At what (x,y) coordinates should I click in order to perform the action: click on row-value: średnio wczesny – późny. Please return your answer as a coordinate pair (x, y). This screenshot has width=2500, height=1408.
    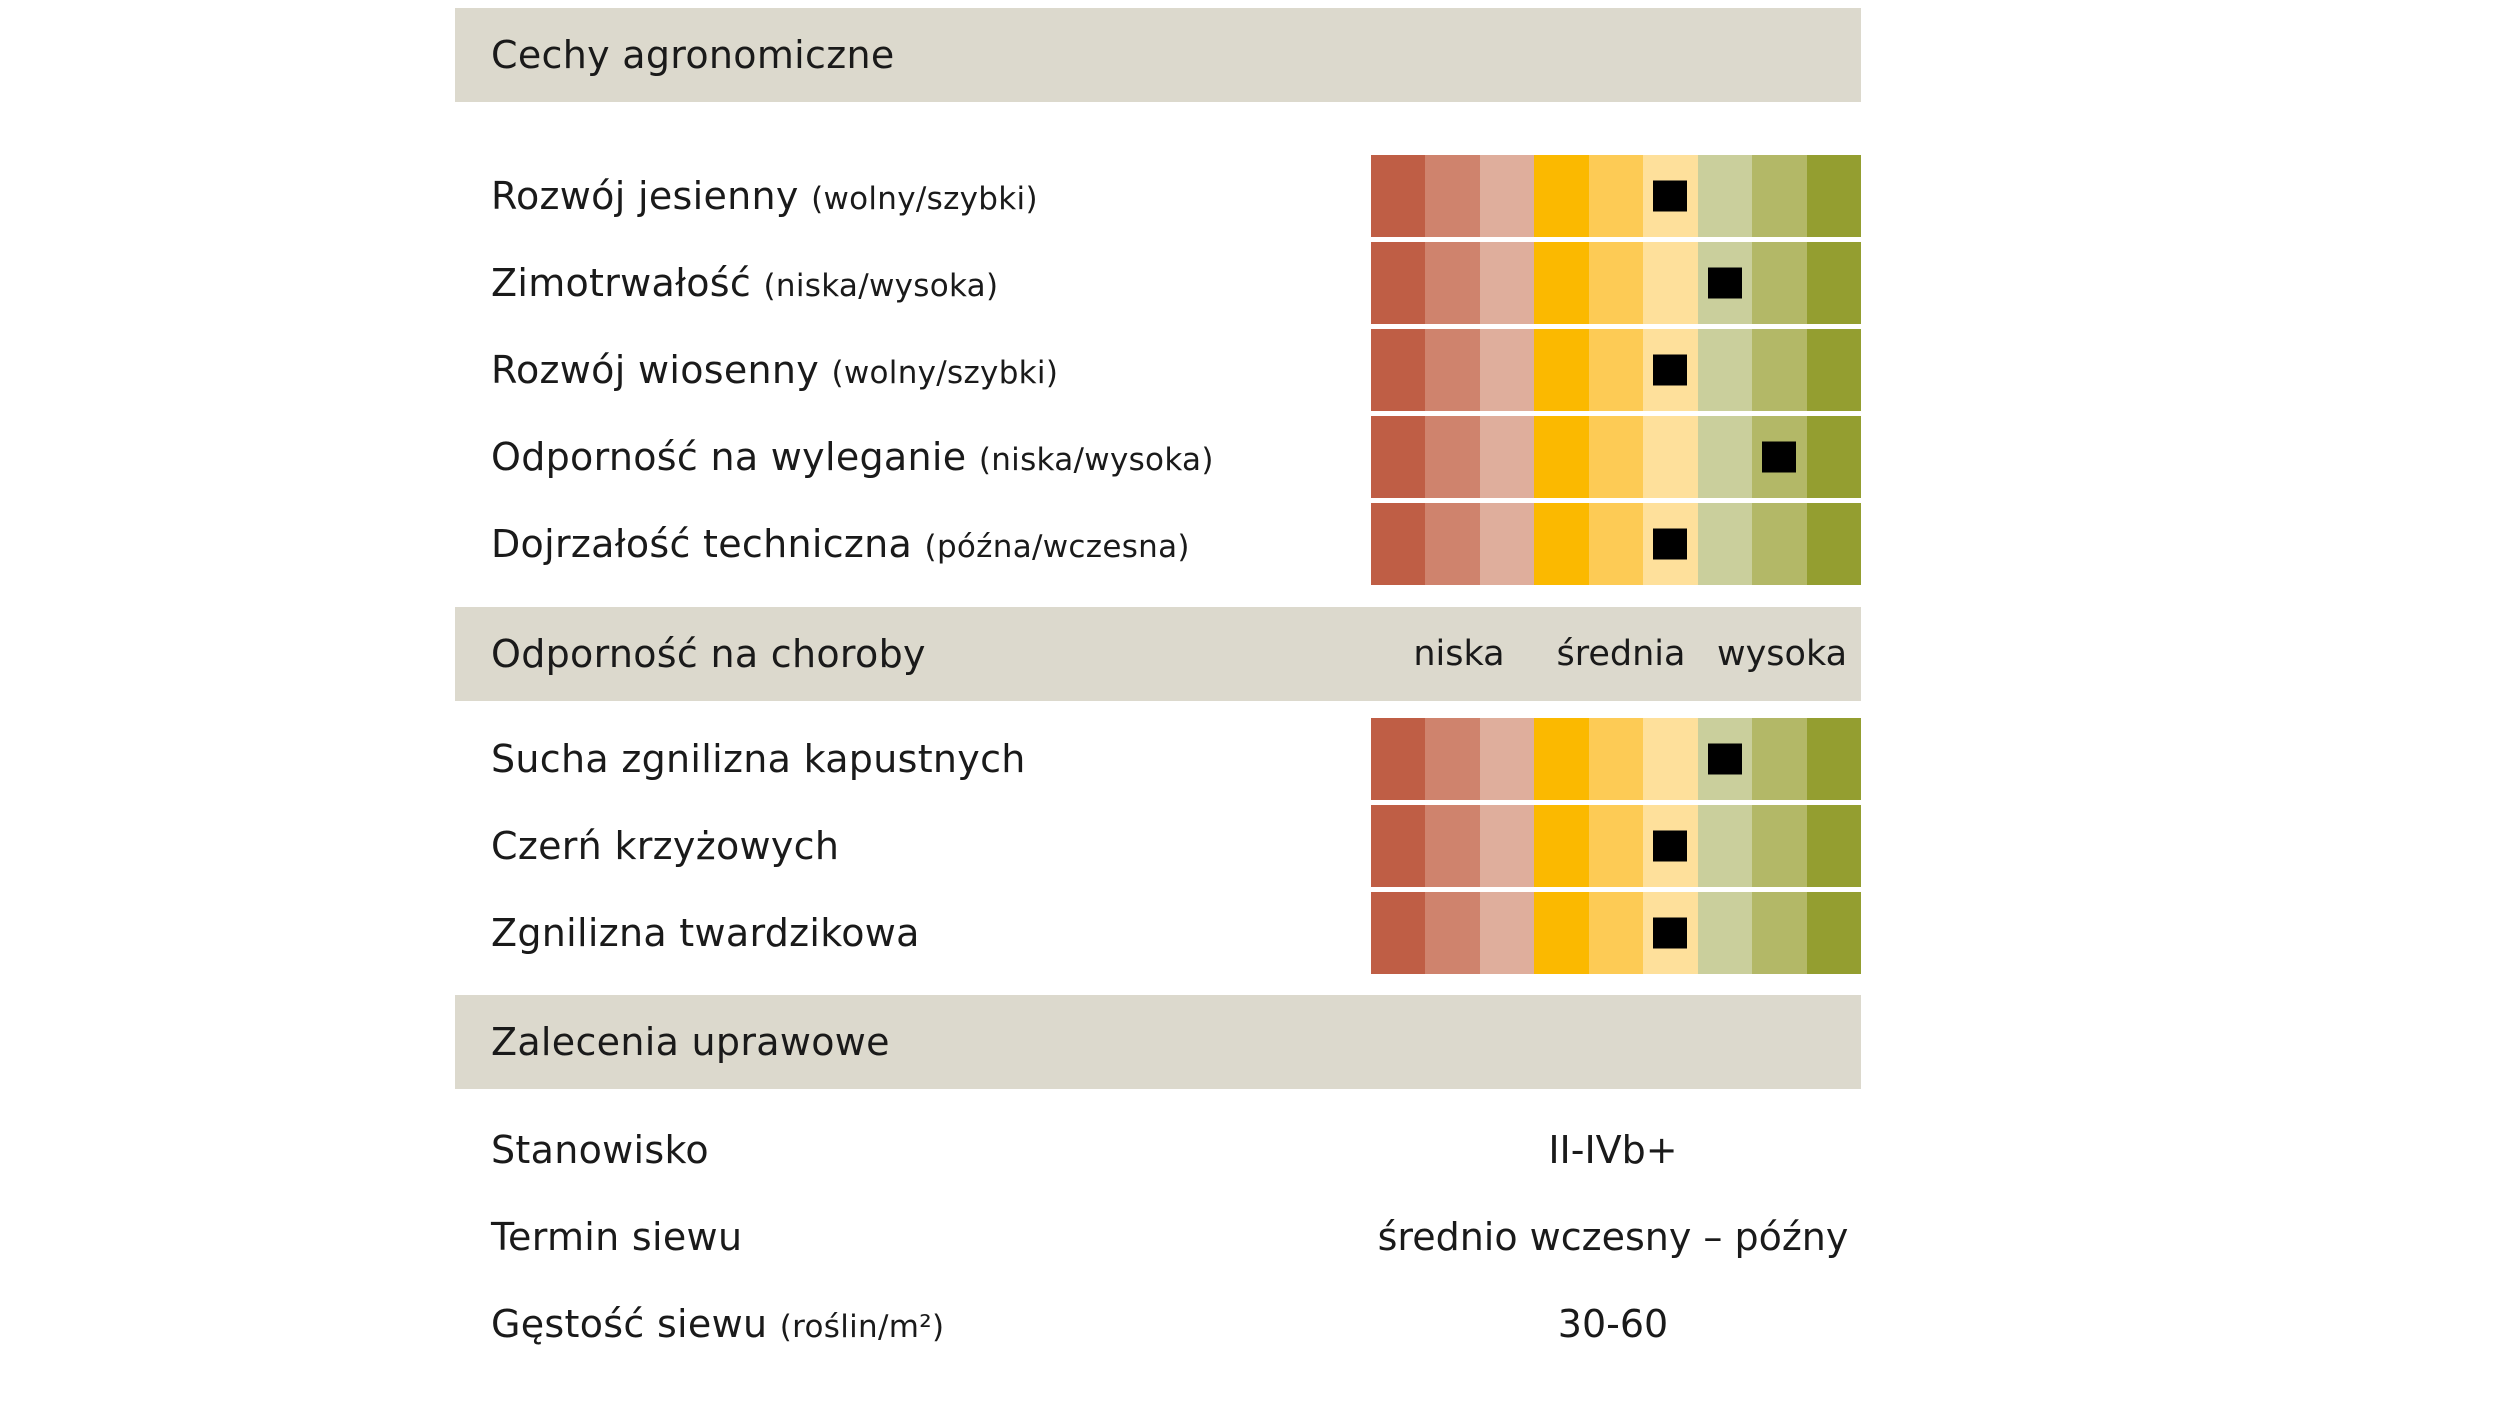
    Looking at the image, I should click on (1613, 1237).